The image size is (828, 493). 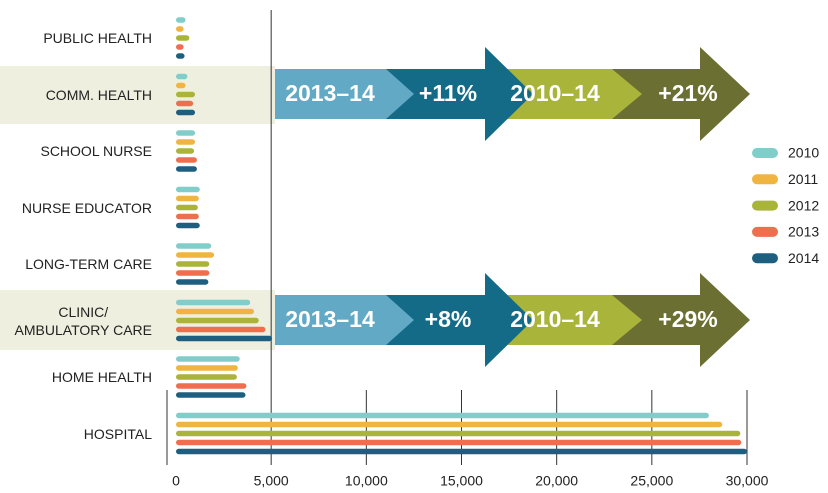 What do you see at coordinates (803, 232) in the screenshot?
I see `legend-label: 2013` at bounding box center [803, 232].